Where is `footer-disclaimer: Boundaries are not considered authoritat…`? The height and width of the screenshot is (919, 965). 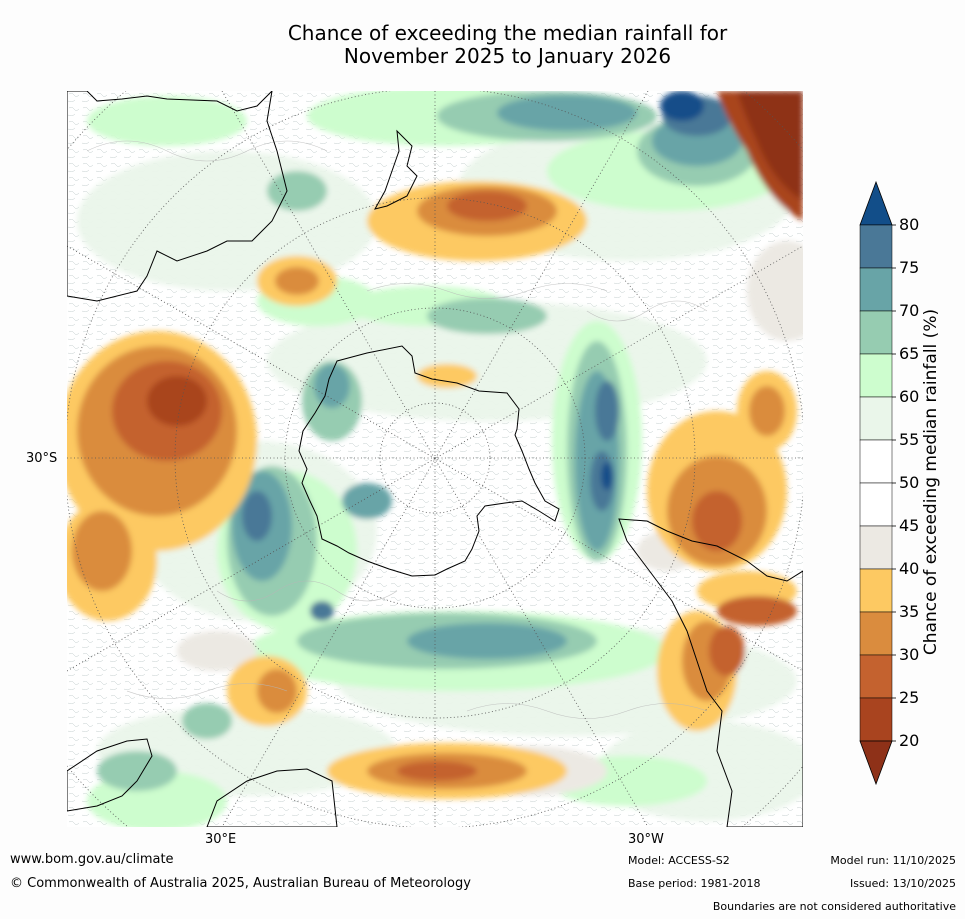
footer-disclaimer: Boundaries are not considered authoritat… is located at coordinates (834, 906).